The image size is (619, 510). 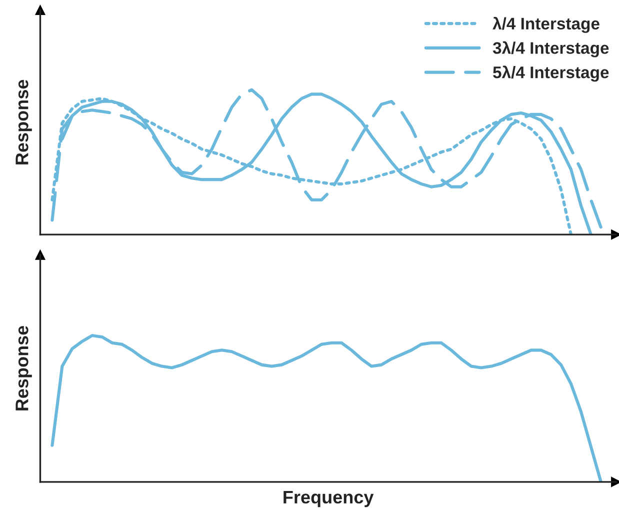 I want to click on legend-label: 3λ/4 Interstage, so click(x=550, y=49).